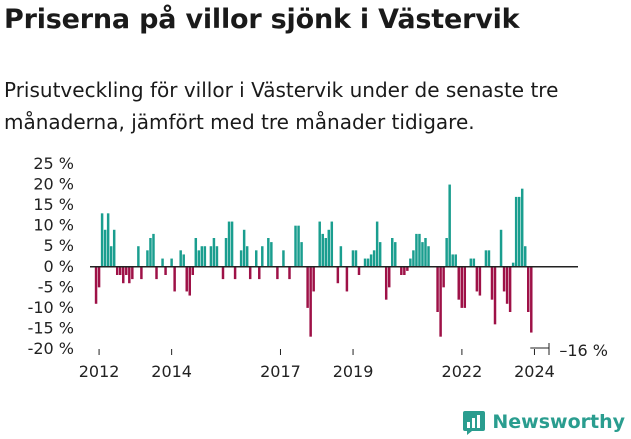 The width and height of the screenshot is (631, 439). What do you see at coordinates (56, 286) in the screenshot?
I see `y-tick-label: -5 %` at bounding box center [56, 286].